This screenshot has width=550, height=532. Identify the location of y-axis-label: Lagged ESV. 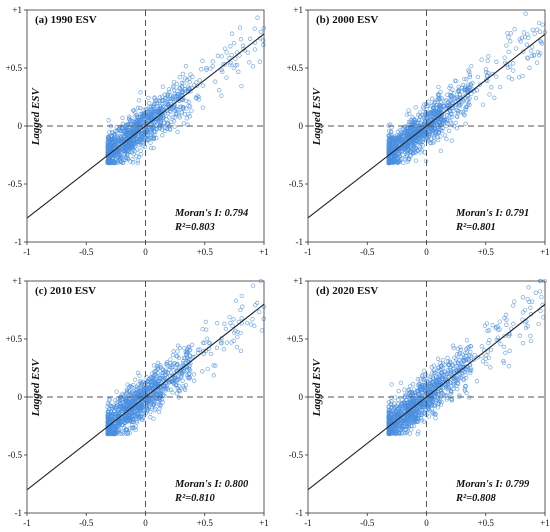
(36, 116).